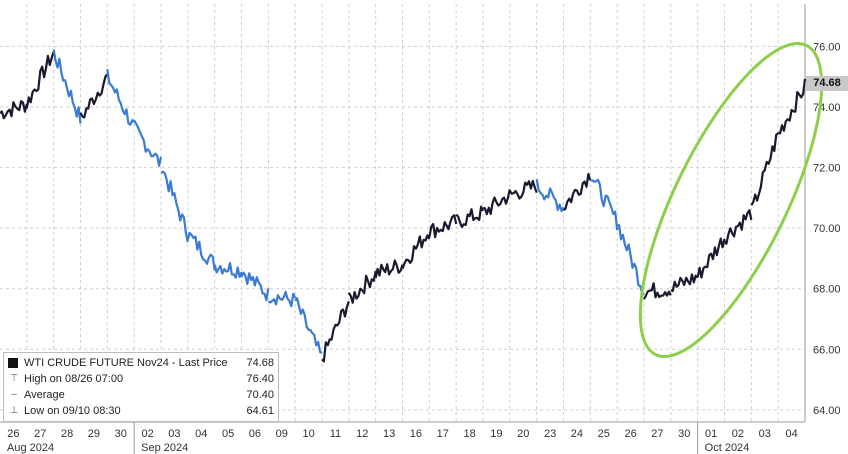 The height and width of the screenshot is (454, 848). I want to click on y-tick-label: 72.00, so click(827, 169).